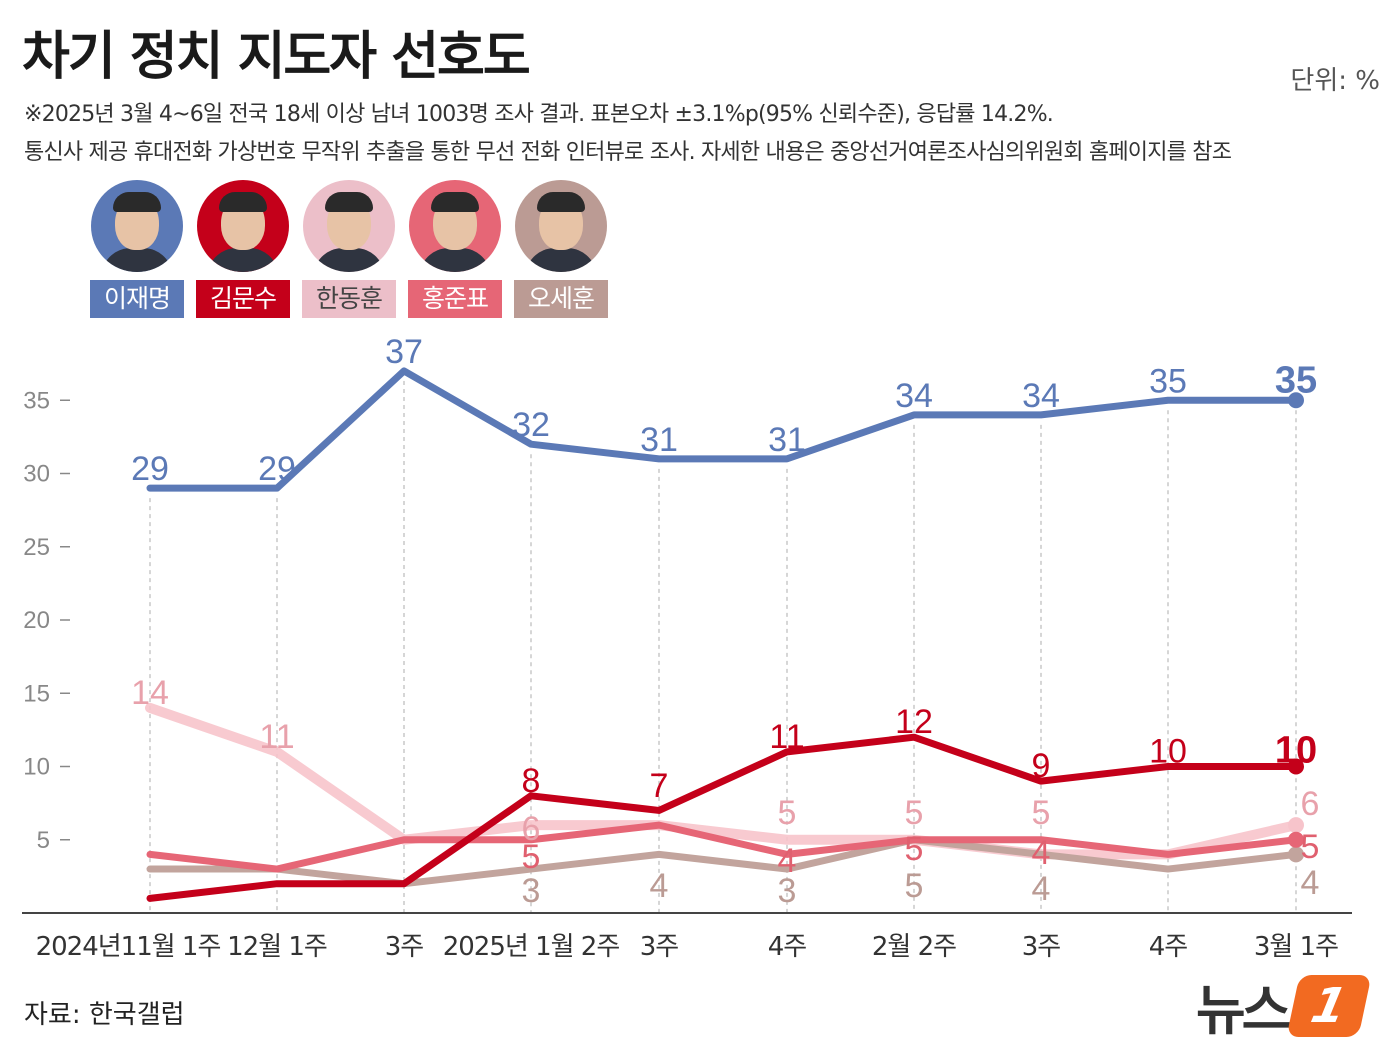 This screenshot has width=1400, height=1054. What do you see at coordinates (1335, 81) in the screenshot?
I see `unit-label: 단위: %` at bounding box center [1335, 81].